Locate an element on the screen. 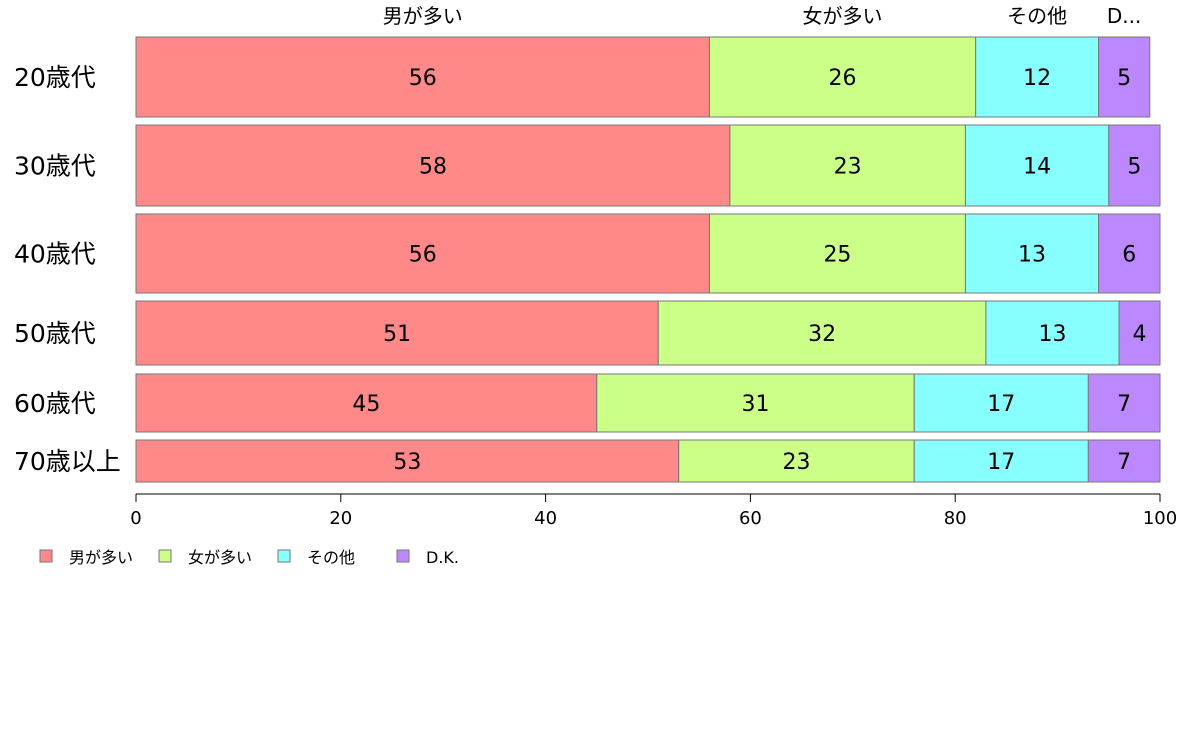 The width and height of the screenshot is (1188, 736). x-tick-label-0: 0 is located at coordinates (135, 518).